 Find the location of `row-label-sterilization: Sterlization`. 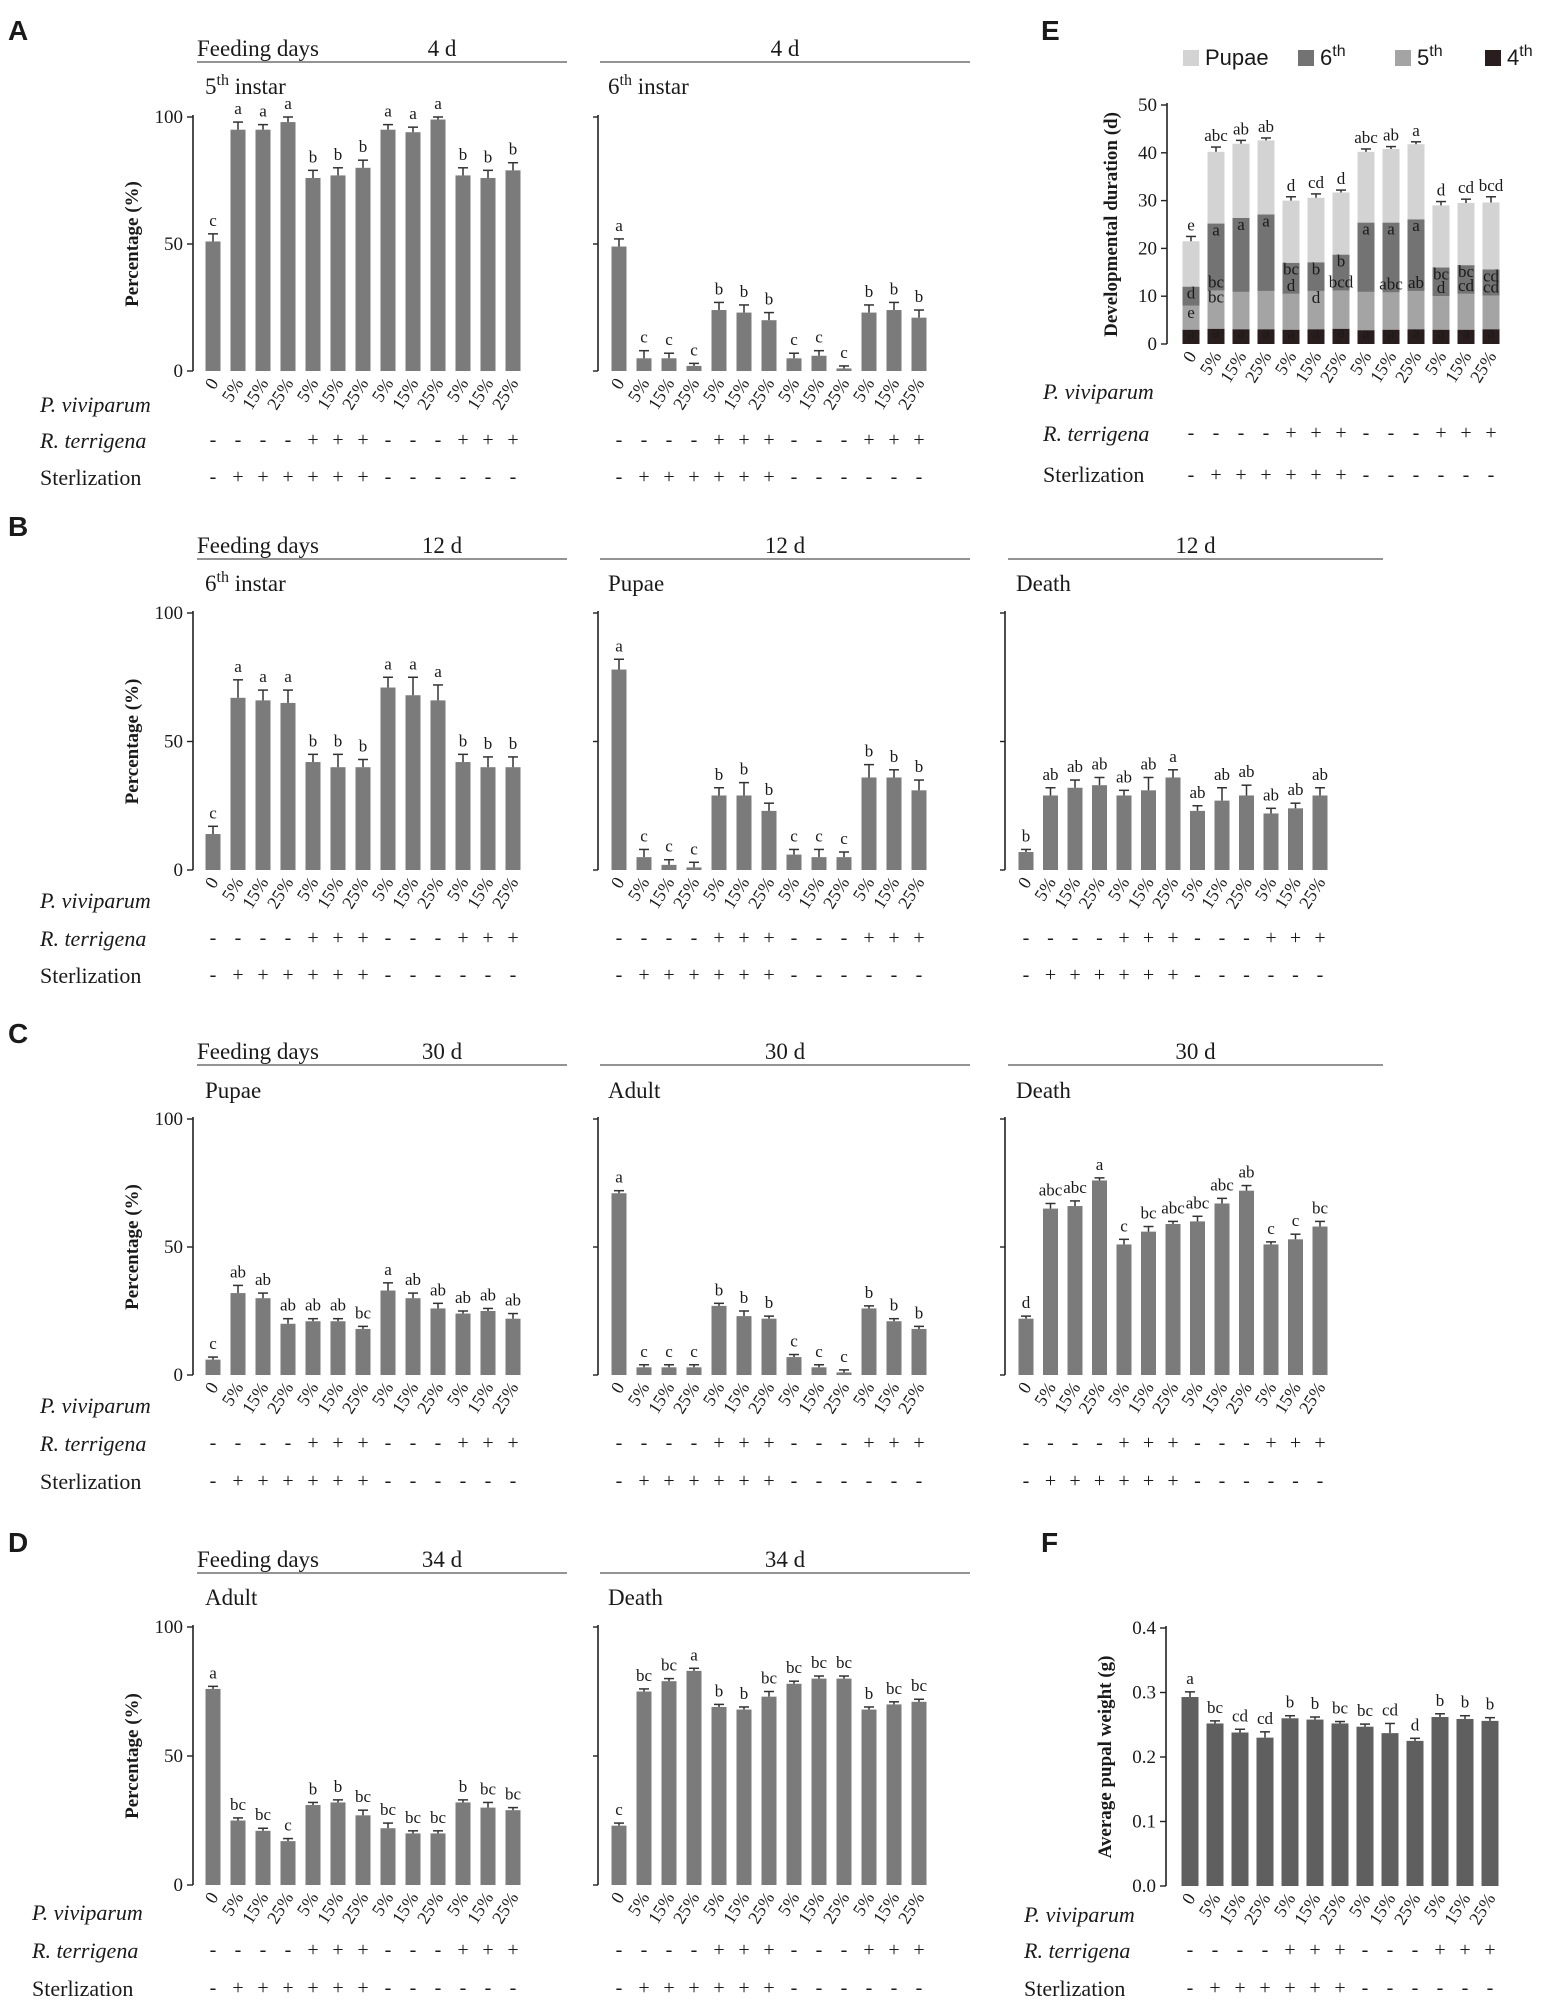

row-label-sterilization: Sterlization is located at coordinates (82, 1988).